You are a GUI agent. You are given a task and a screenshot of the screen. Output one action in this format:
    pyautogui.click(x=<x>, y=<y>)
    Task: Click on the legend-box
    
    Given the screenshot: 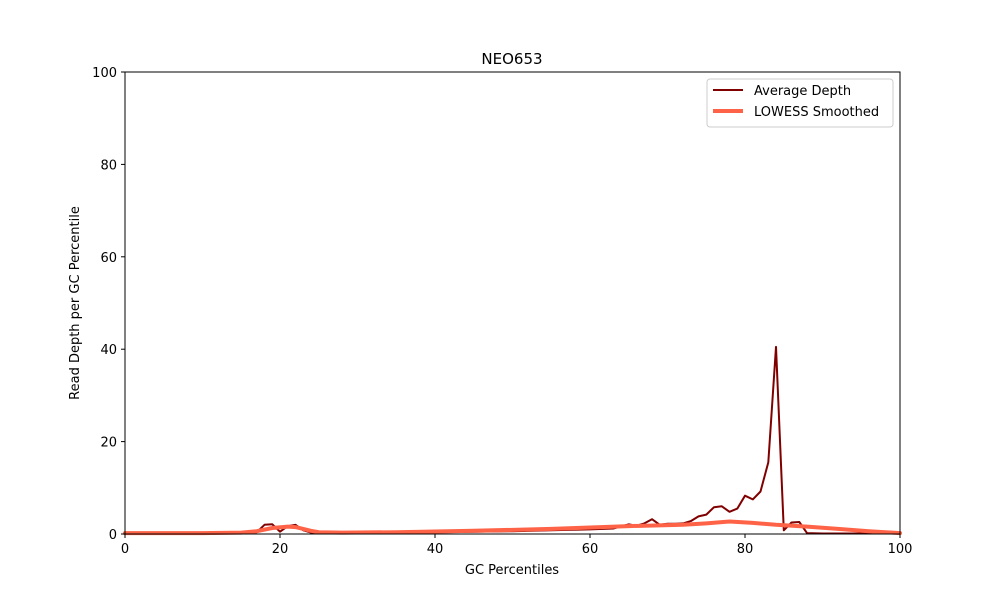 What is the action you would take?
    pyautogui.click(x=800, y=103)
    